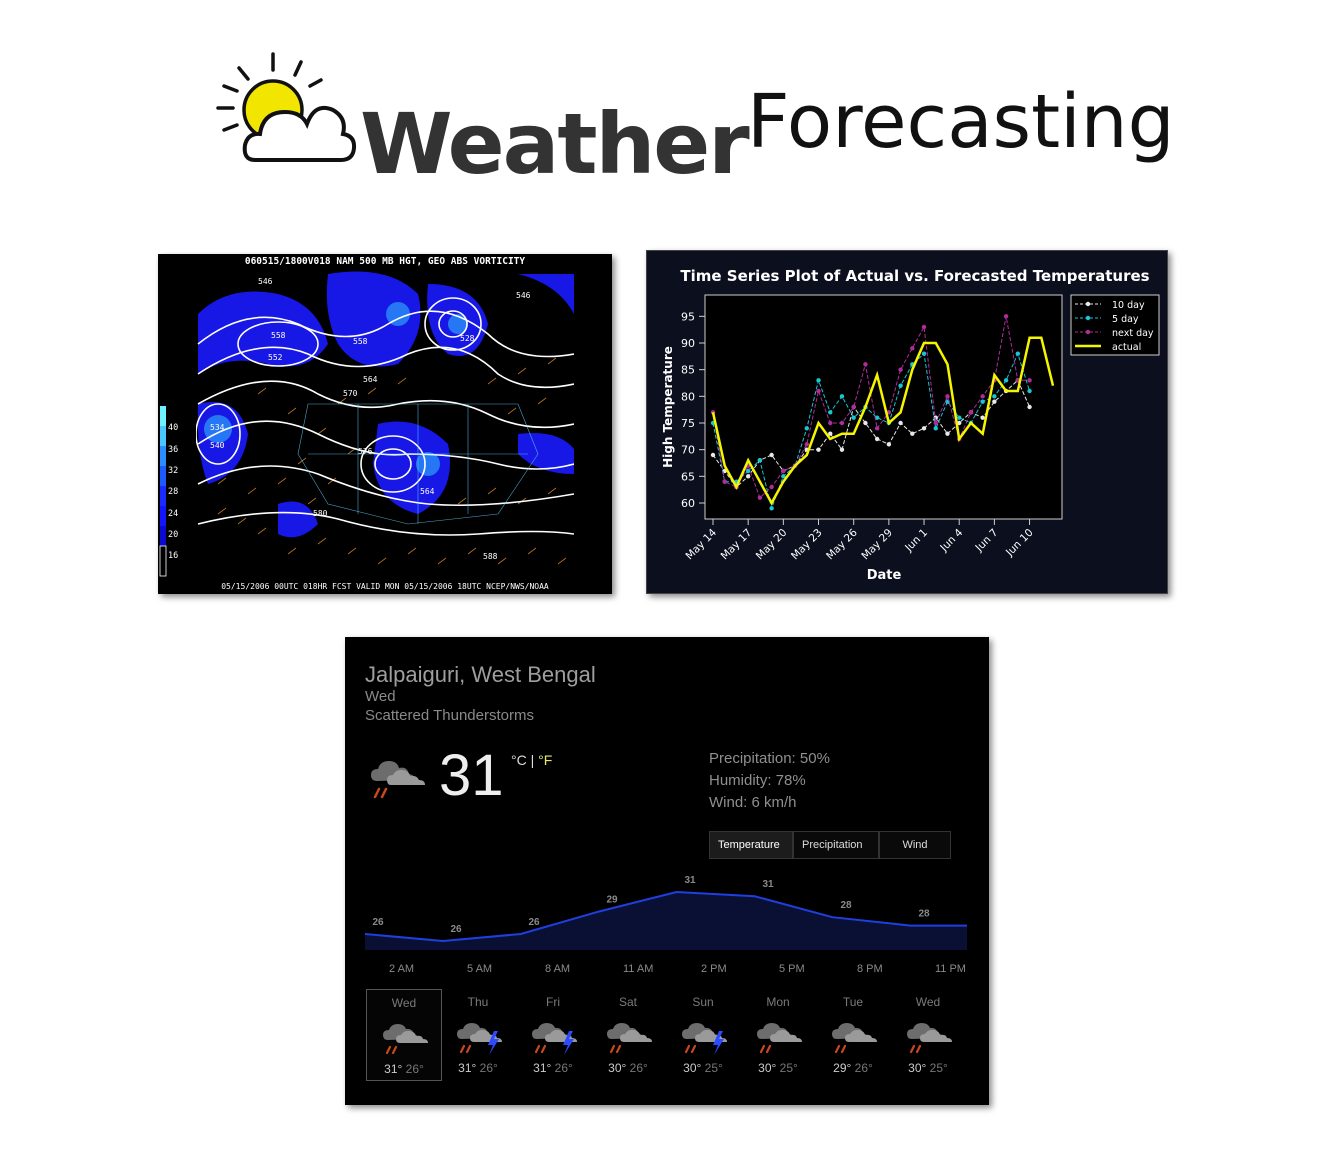 The height and width of the screenshot is (1152, 1326). Describe the element at coordinates (638, 969) in the screenshot. I see `hour-label: 11 AM` at that location.